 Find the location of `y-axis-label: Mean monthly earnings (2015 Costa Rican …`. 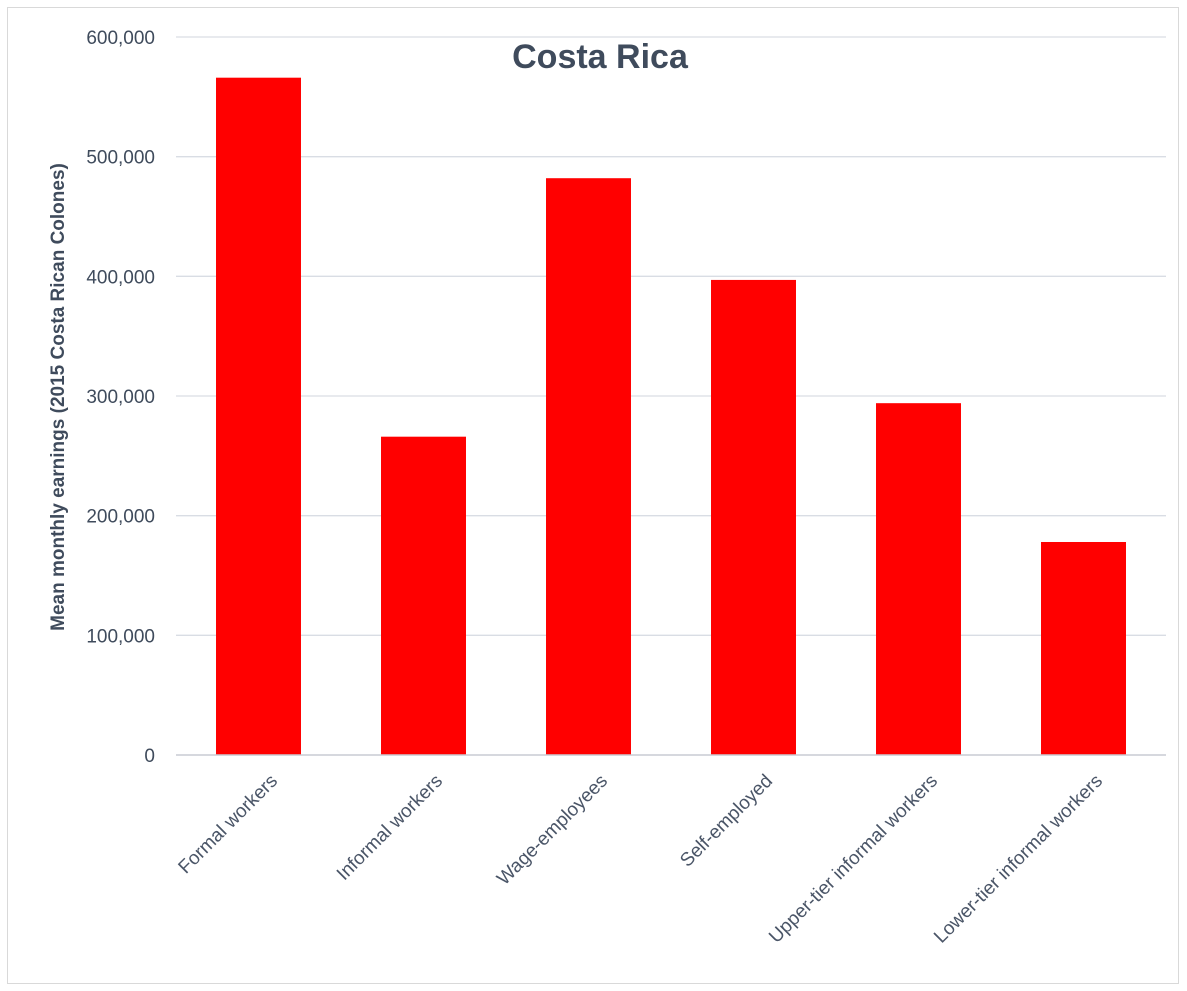

y-axis-label: Mean monthly earnings (2015 Costa Rican … is located at coordinates (58, 397).